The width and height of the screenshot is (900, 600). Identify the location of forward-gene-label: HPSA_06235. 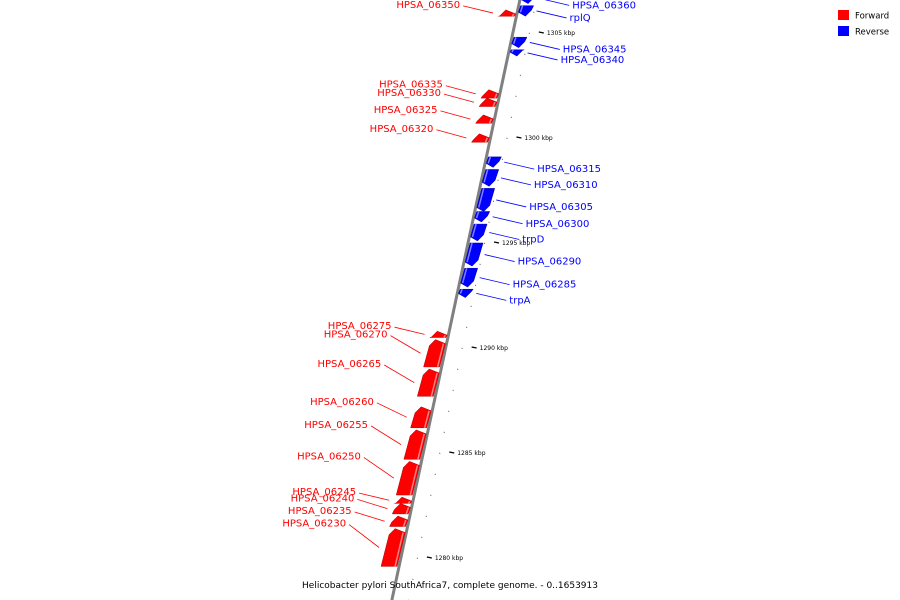
(320, 511).